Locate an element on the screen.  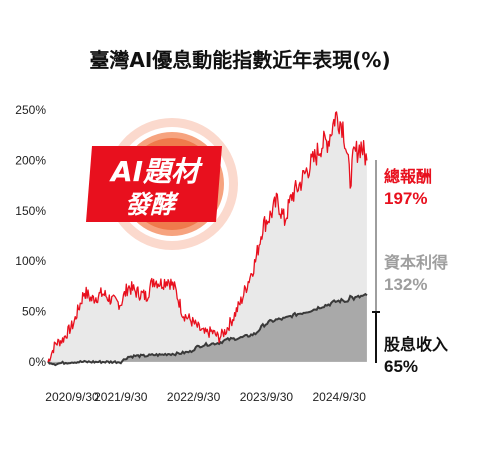
y-tick-label: 50% is located at coordinates (34, 312).